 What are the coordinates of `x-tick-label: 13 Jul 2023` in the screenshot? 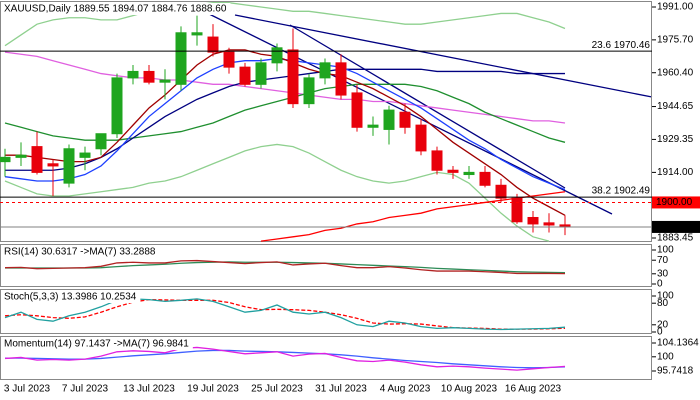 It's located at (149, 389).